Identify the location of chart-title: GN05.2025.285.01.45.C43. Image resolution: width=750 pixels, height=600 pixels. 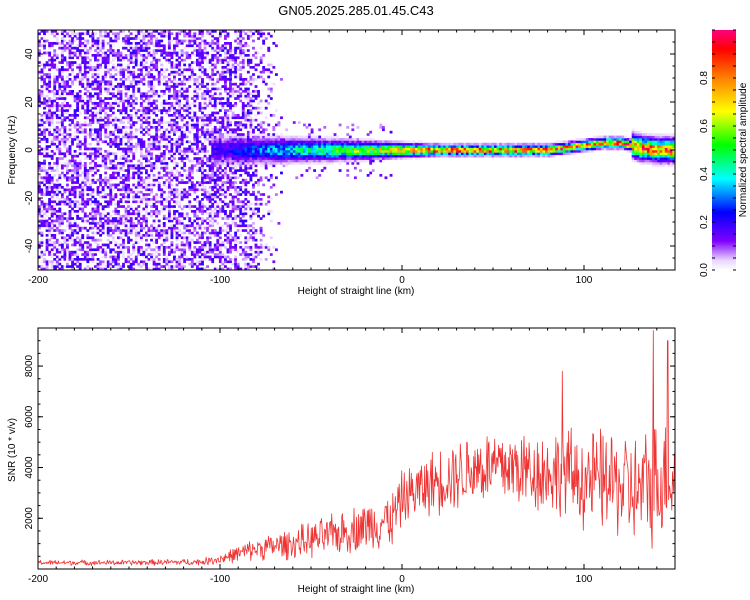
(355, 10).